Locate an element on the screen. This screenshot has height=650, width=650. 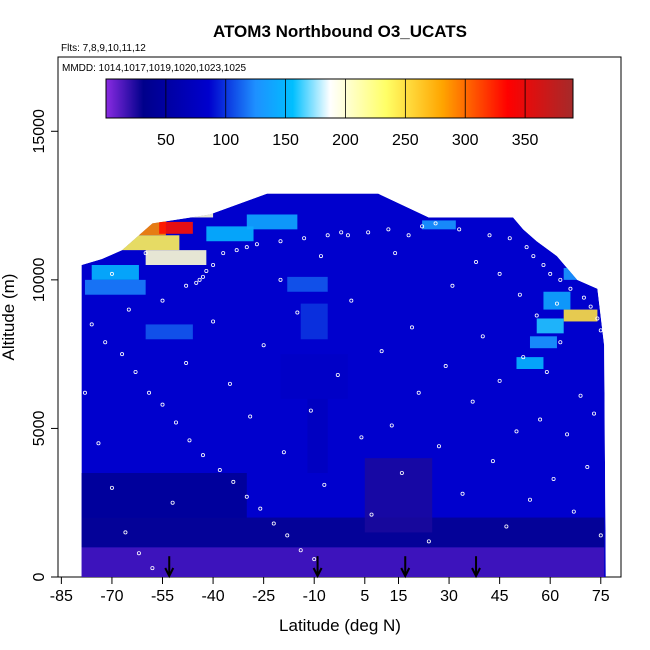
dates-note: MMDD: 1014,1017,1019,1020,1023,1025 is located at coordinates (154, 68).